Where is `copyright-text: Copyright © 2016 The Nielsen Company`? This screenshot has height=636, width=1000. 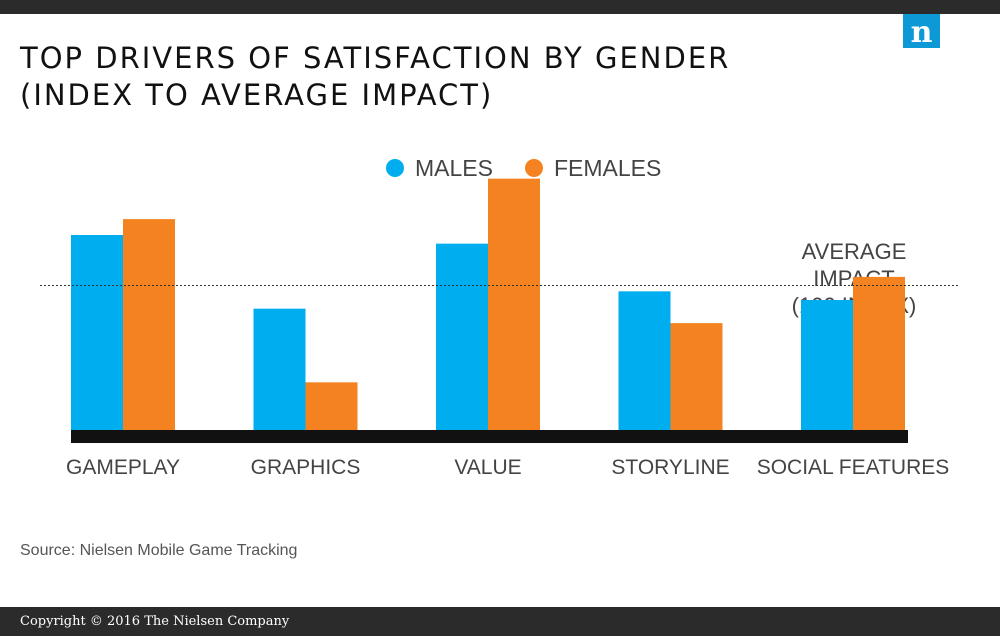
copyright-text: Copyright © 2016 The Nielsen Company is located at coordinates (155, 621).